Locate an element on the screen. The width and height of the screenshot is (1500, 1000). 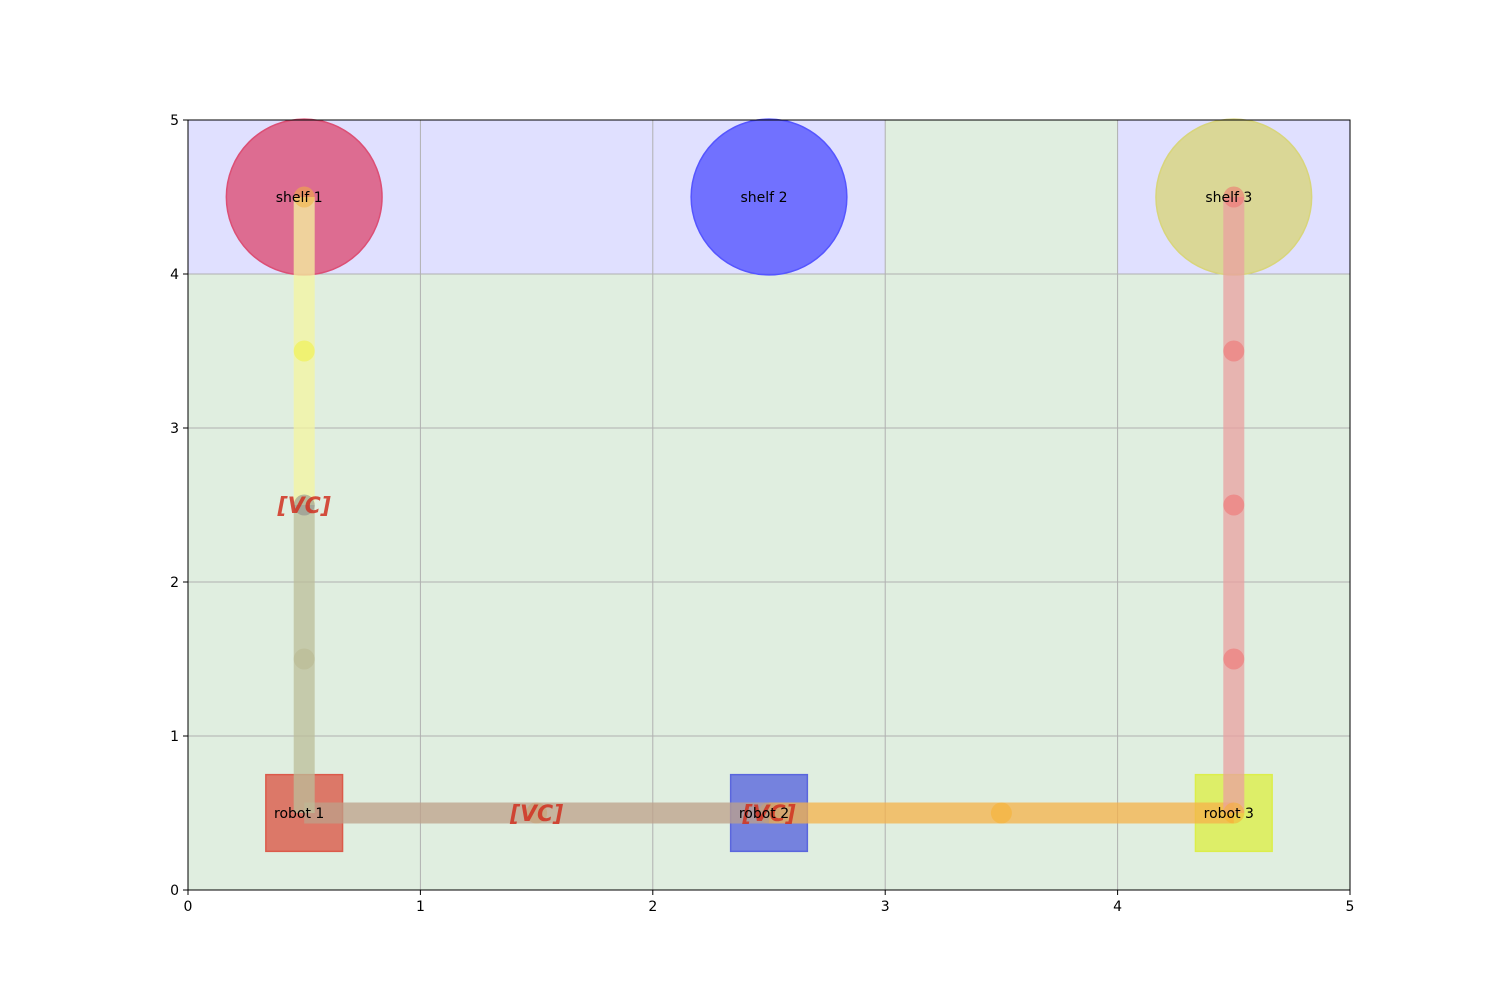
robot-label: robot 2 is located at coordinates (764, 814).